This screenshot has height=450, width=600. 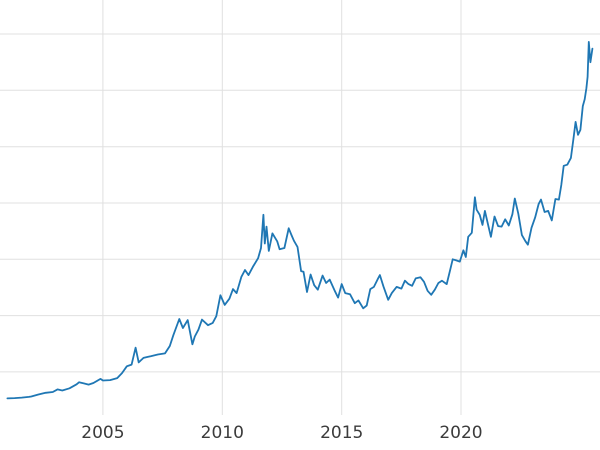 What do you see at coordinates (222, 433) in the screenshot?
I see `x-tick-label: 2010` at bounding box center [222, 433].